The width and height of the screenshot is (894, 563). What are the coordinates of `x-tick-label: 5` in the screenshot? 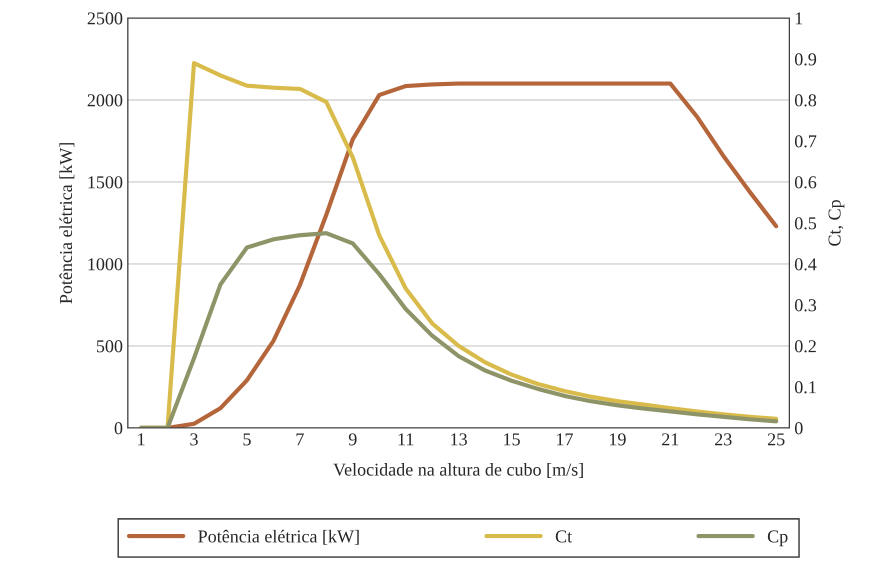 It's located at (247, 439).